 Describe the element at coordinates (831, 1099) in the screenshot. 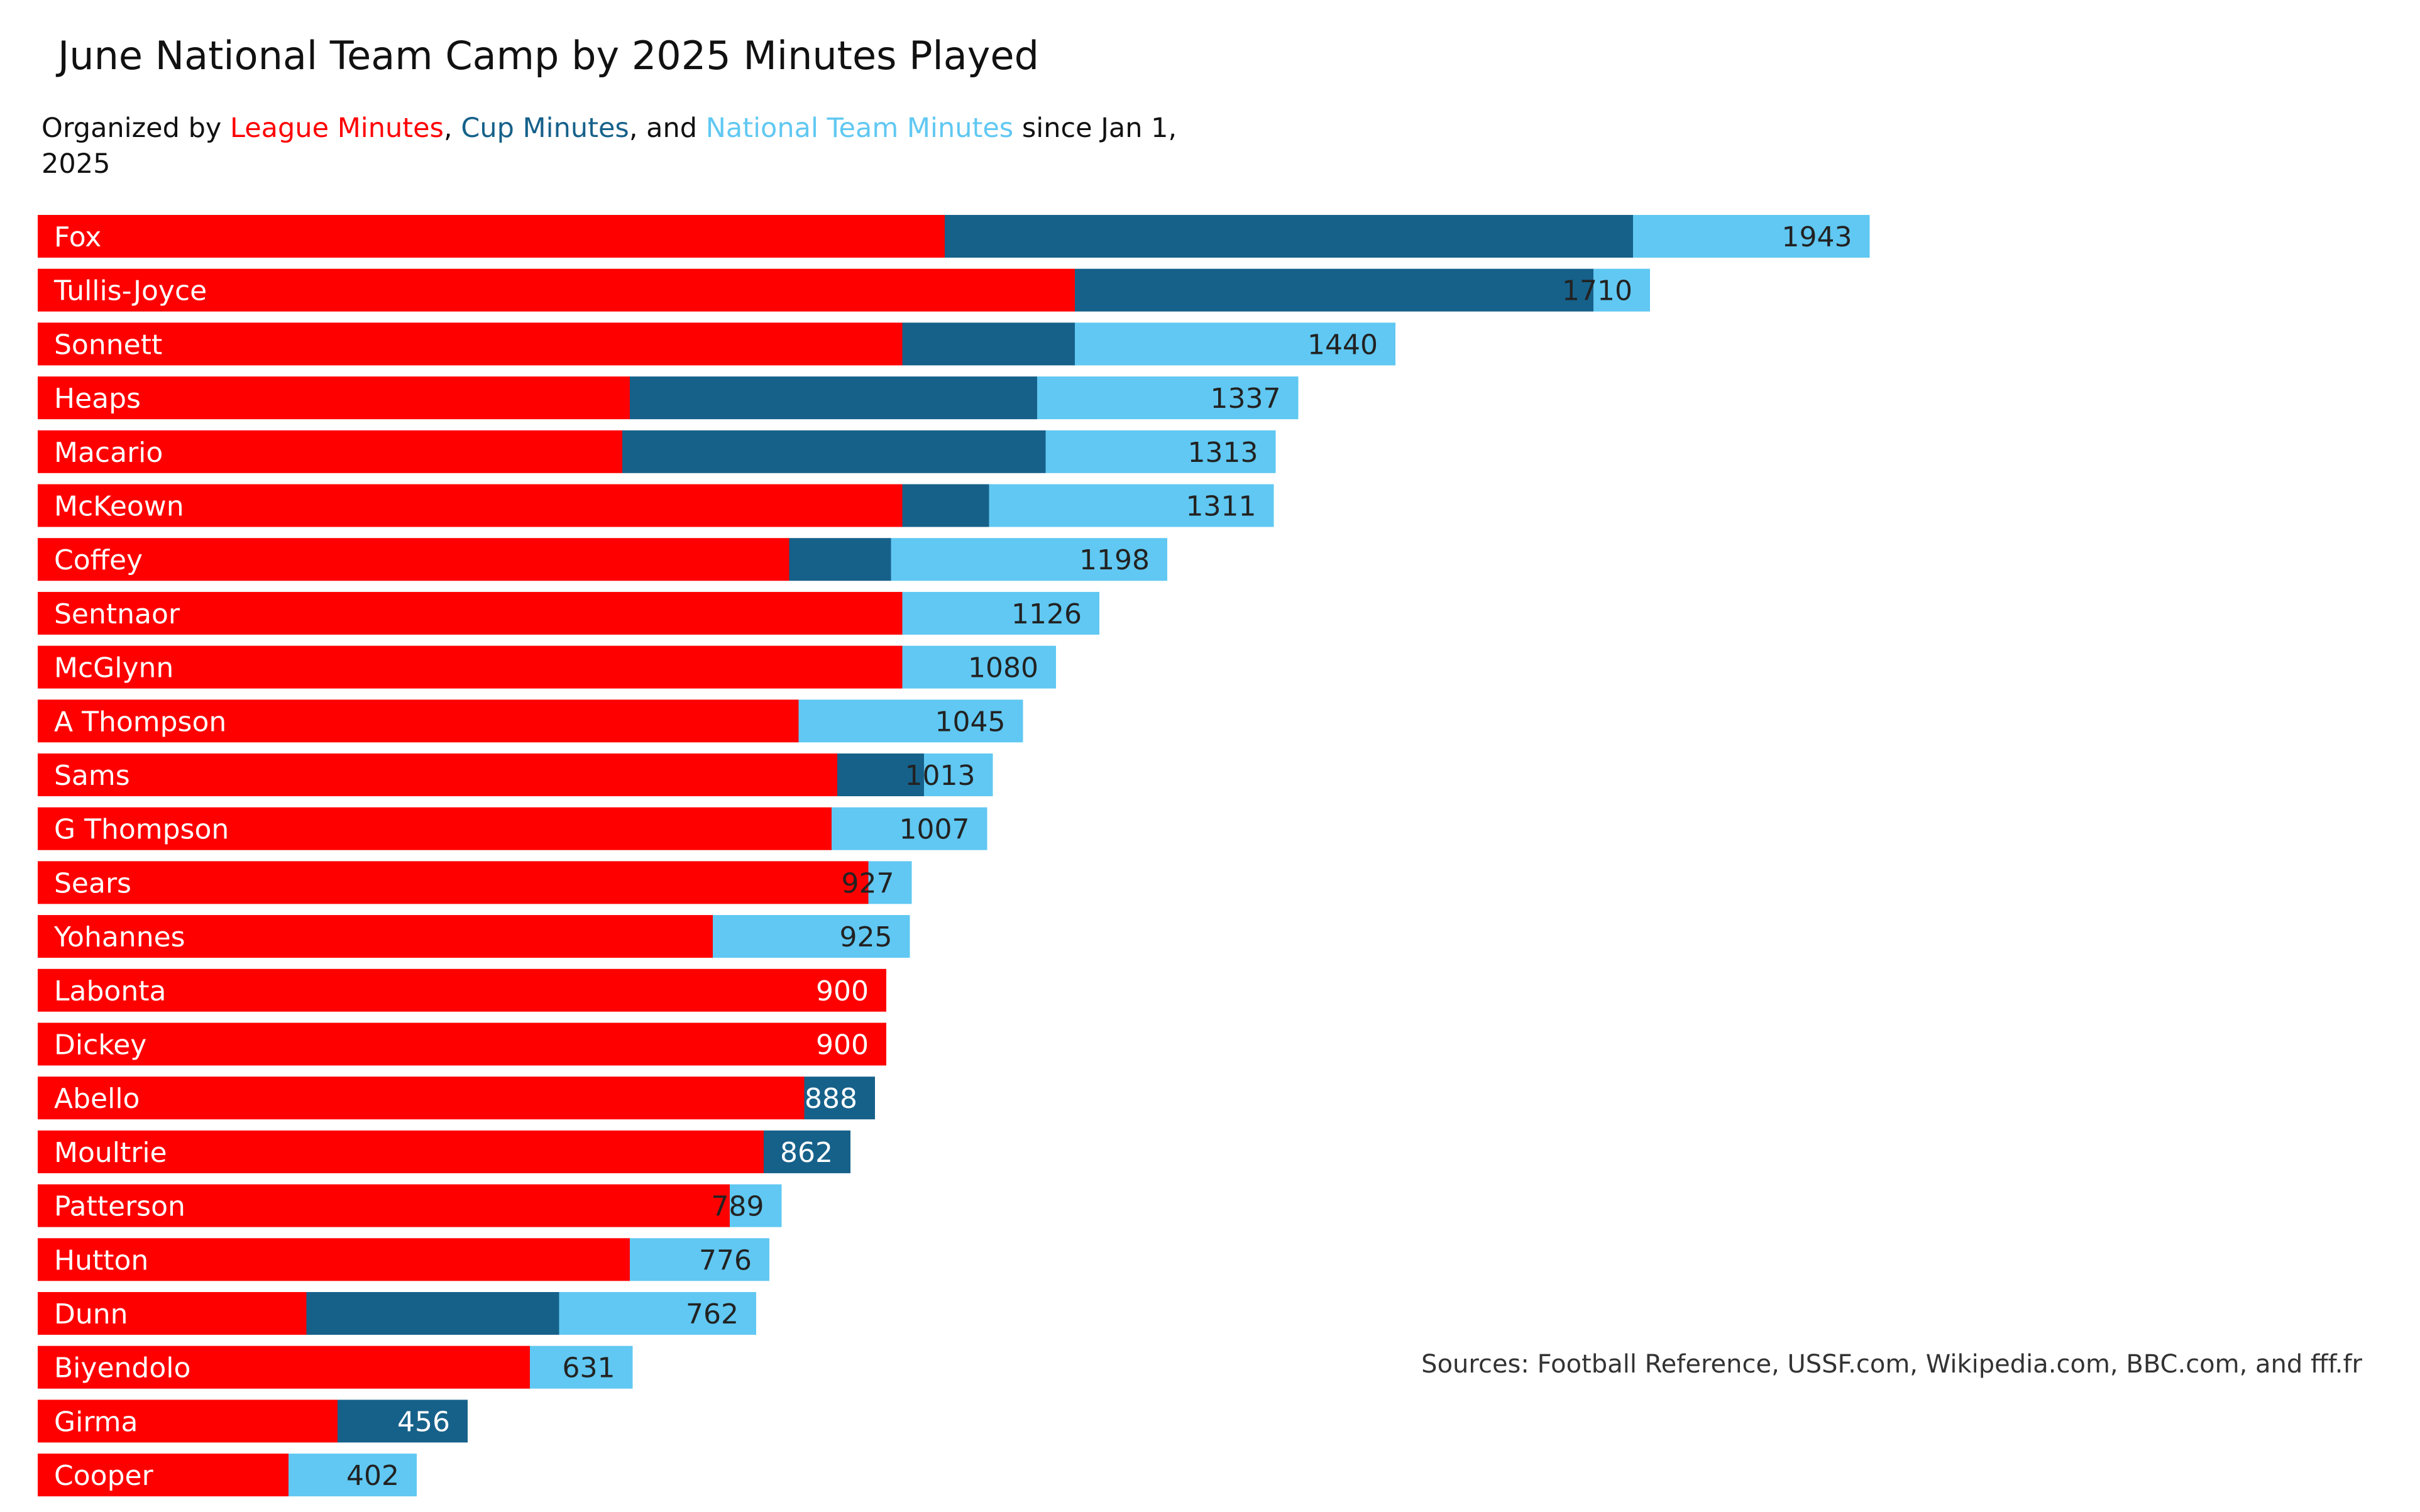

I see `total-value-label: 888` at that location.